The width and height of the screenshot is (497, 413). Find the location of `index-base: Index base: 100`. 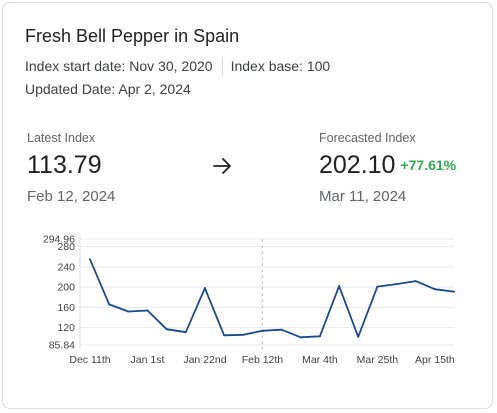

index-base: Index base: 100 is located at coordinates (280, 66).